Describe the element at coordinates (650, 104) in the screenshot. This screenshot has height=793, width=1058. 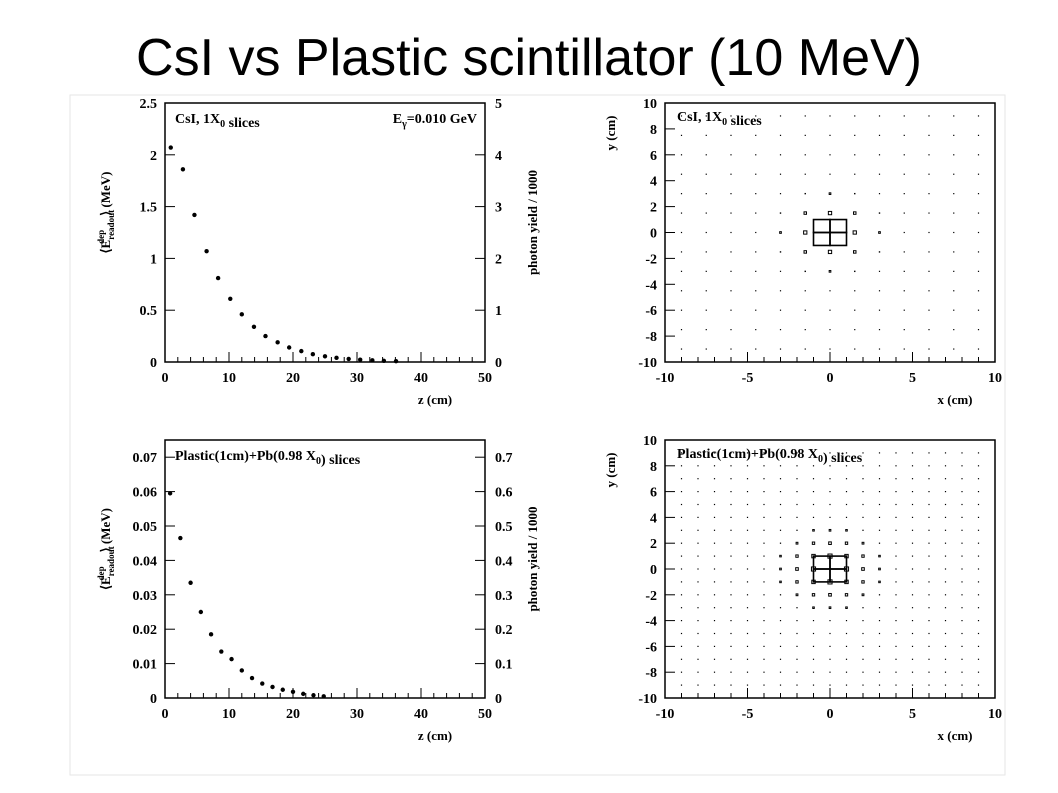
I see `m1-y-tick-label: 10` at that location.